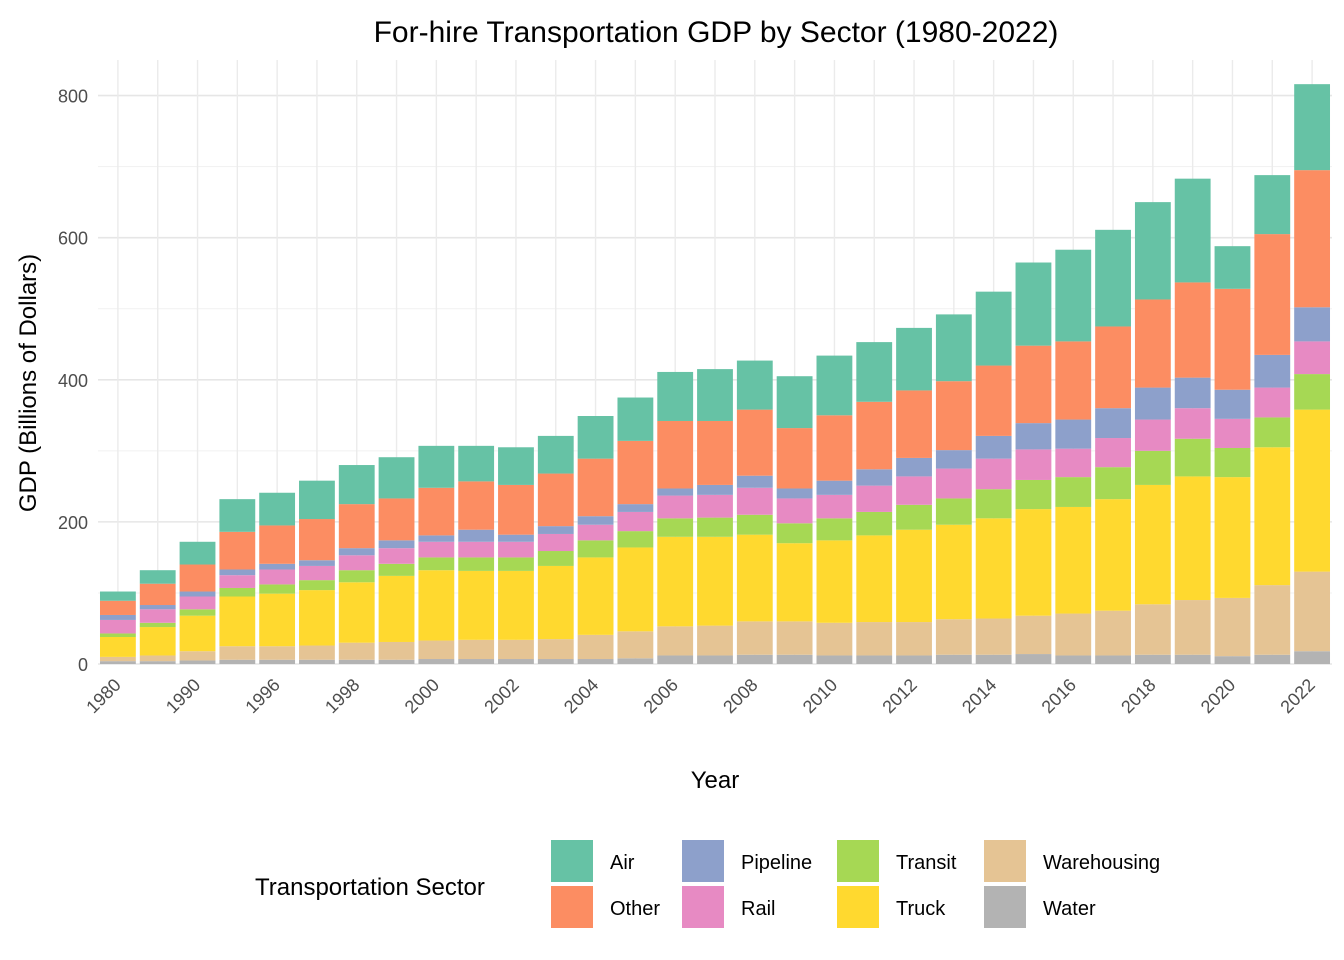 Image resolution: width=1344 pixels, height=960 pixels. What do you see at coordinates (858, 907) in the screenshot?
I see `legend-swatch-truck` at bounding box center [858, 907].